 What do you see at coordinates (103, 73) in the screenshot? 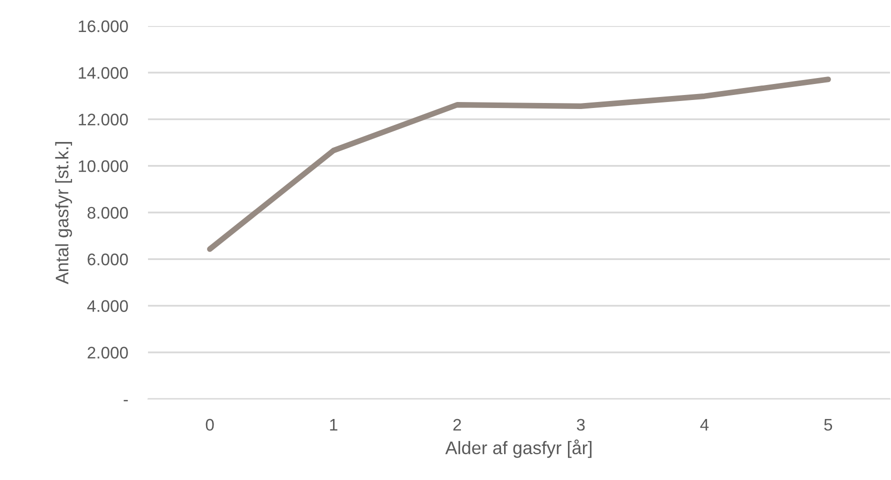
I see `y-tick-label: 14.000` at bounding box center [103, 73].